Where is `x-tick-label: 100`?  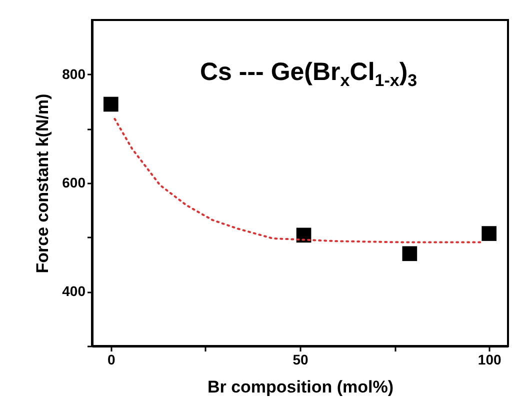 x-tick-label: 100 is located at coordinates (490, 360).